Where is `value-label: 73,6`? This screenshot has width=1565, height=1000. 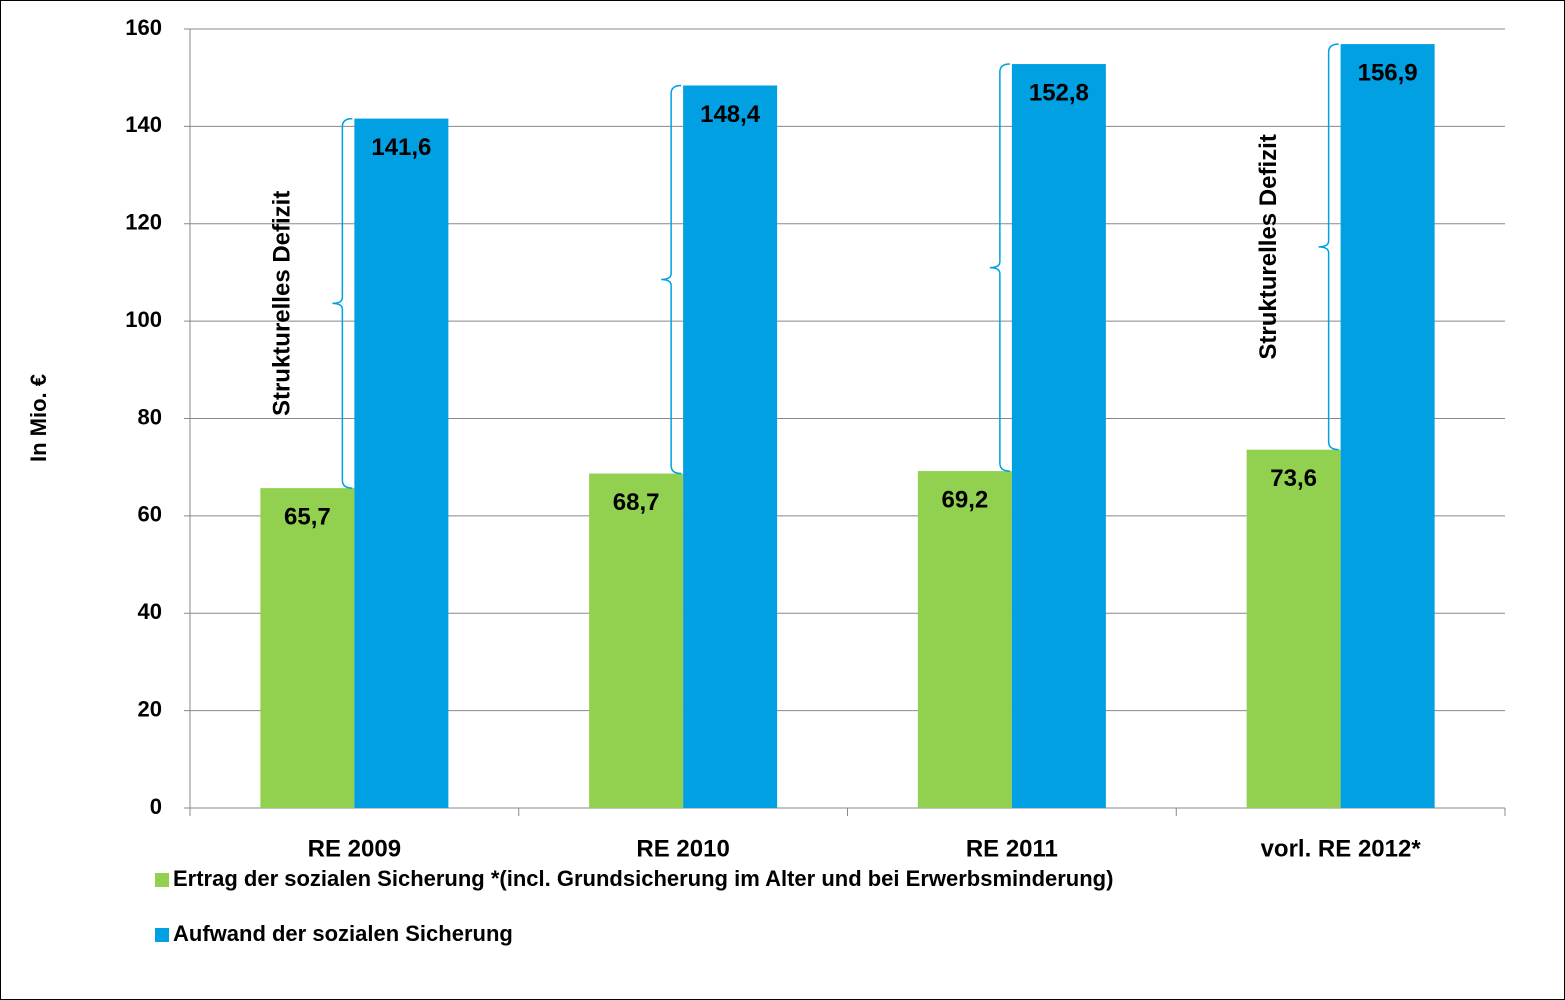
value-label: 73,6 is located at coordinates (1293, 478).